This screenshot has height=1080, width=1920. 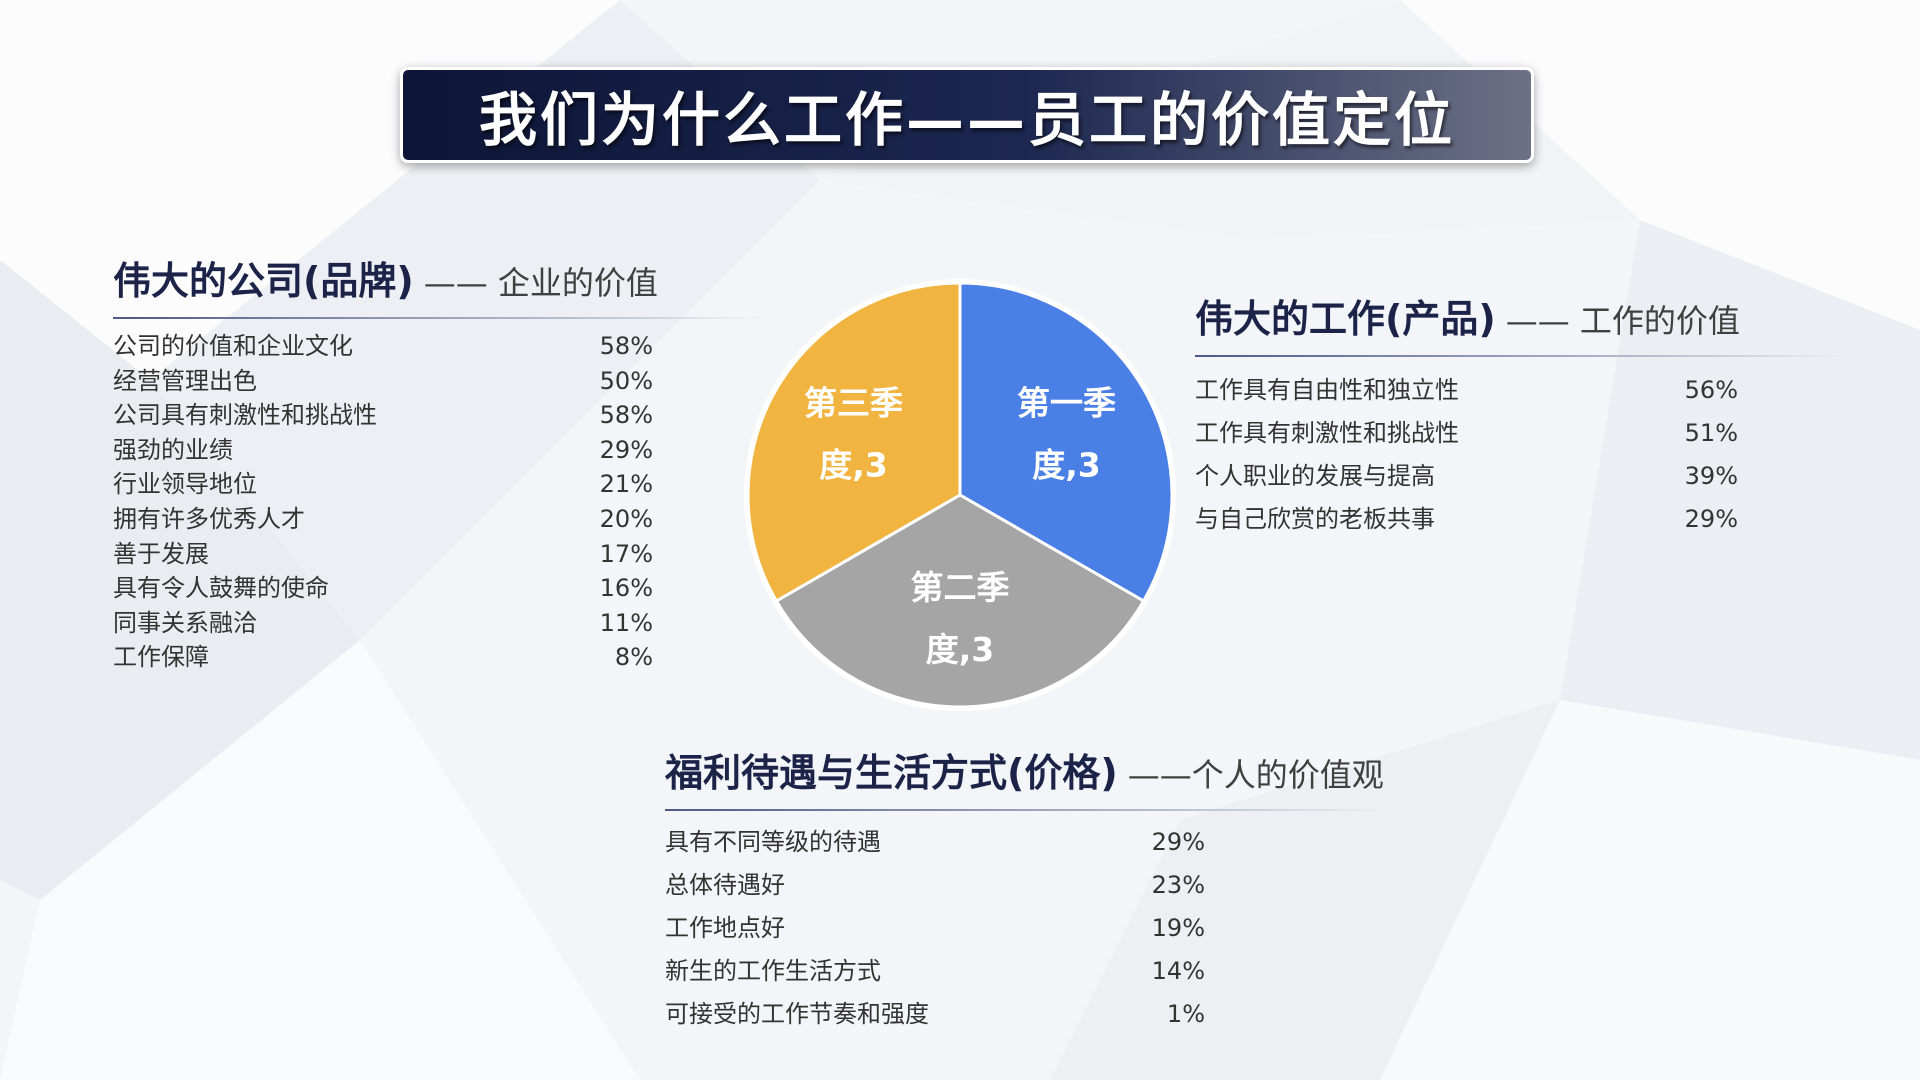 What do you see at coordinates (161, 553) in the screenshot?
I see `item-label: 善于发展` at bounding box center [161, 553].